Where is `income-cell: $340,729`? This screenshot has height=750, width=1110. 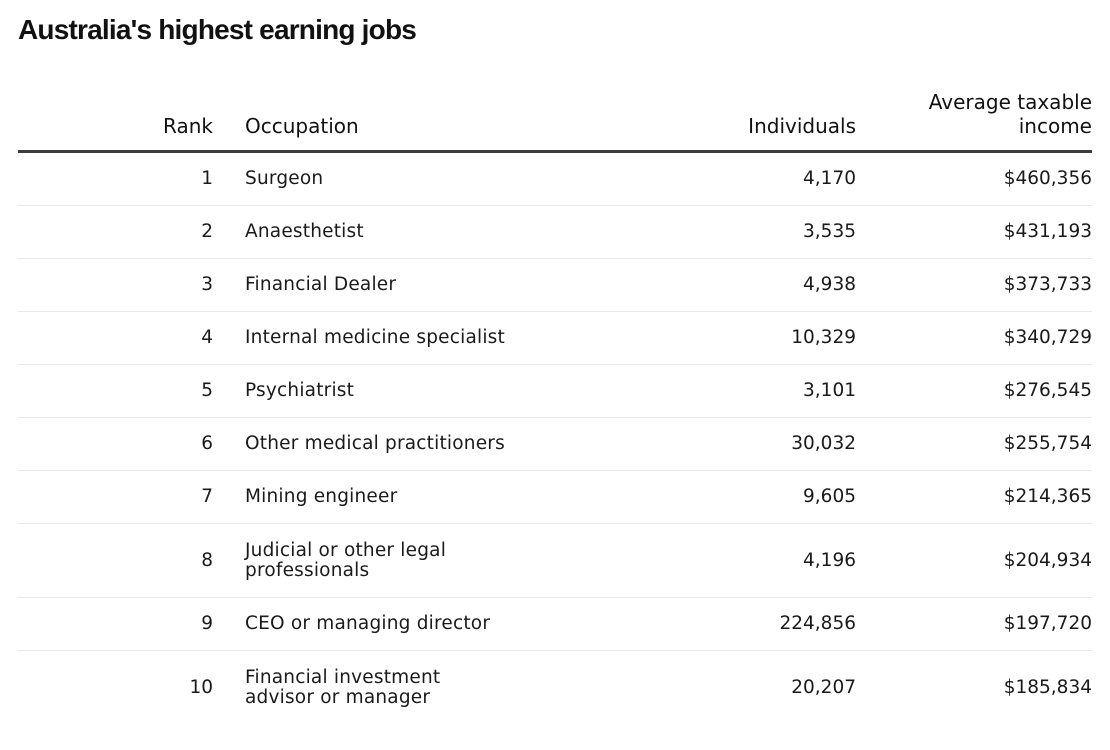 income-cell: $340,729 is located at coordinates (974, 338).